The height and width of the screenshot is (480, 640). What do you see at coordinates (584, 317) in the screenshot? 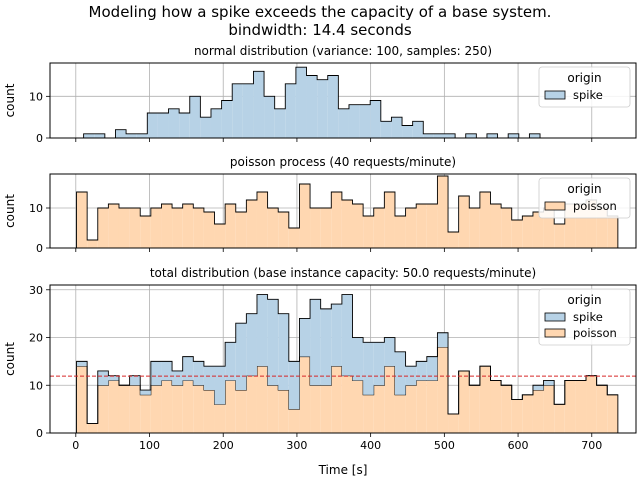
I see `legend: origin spike poisson` at bounding box center [584, 317].